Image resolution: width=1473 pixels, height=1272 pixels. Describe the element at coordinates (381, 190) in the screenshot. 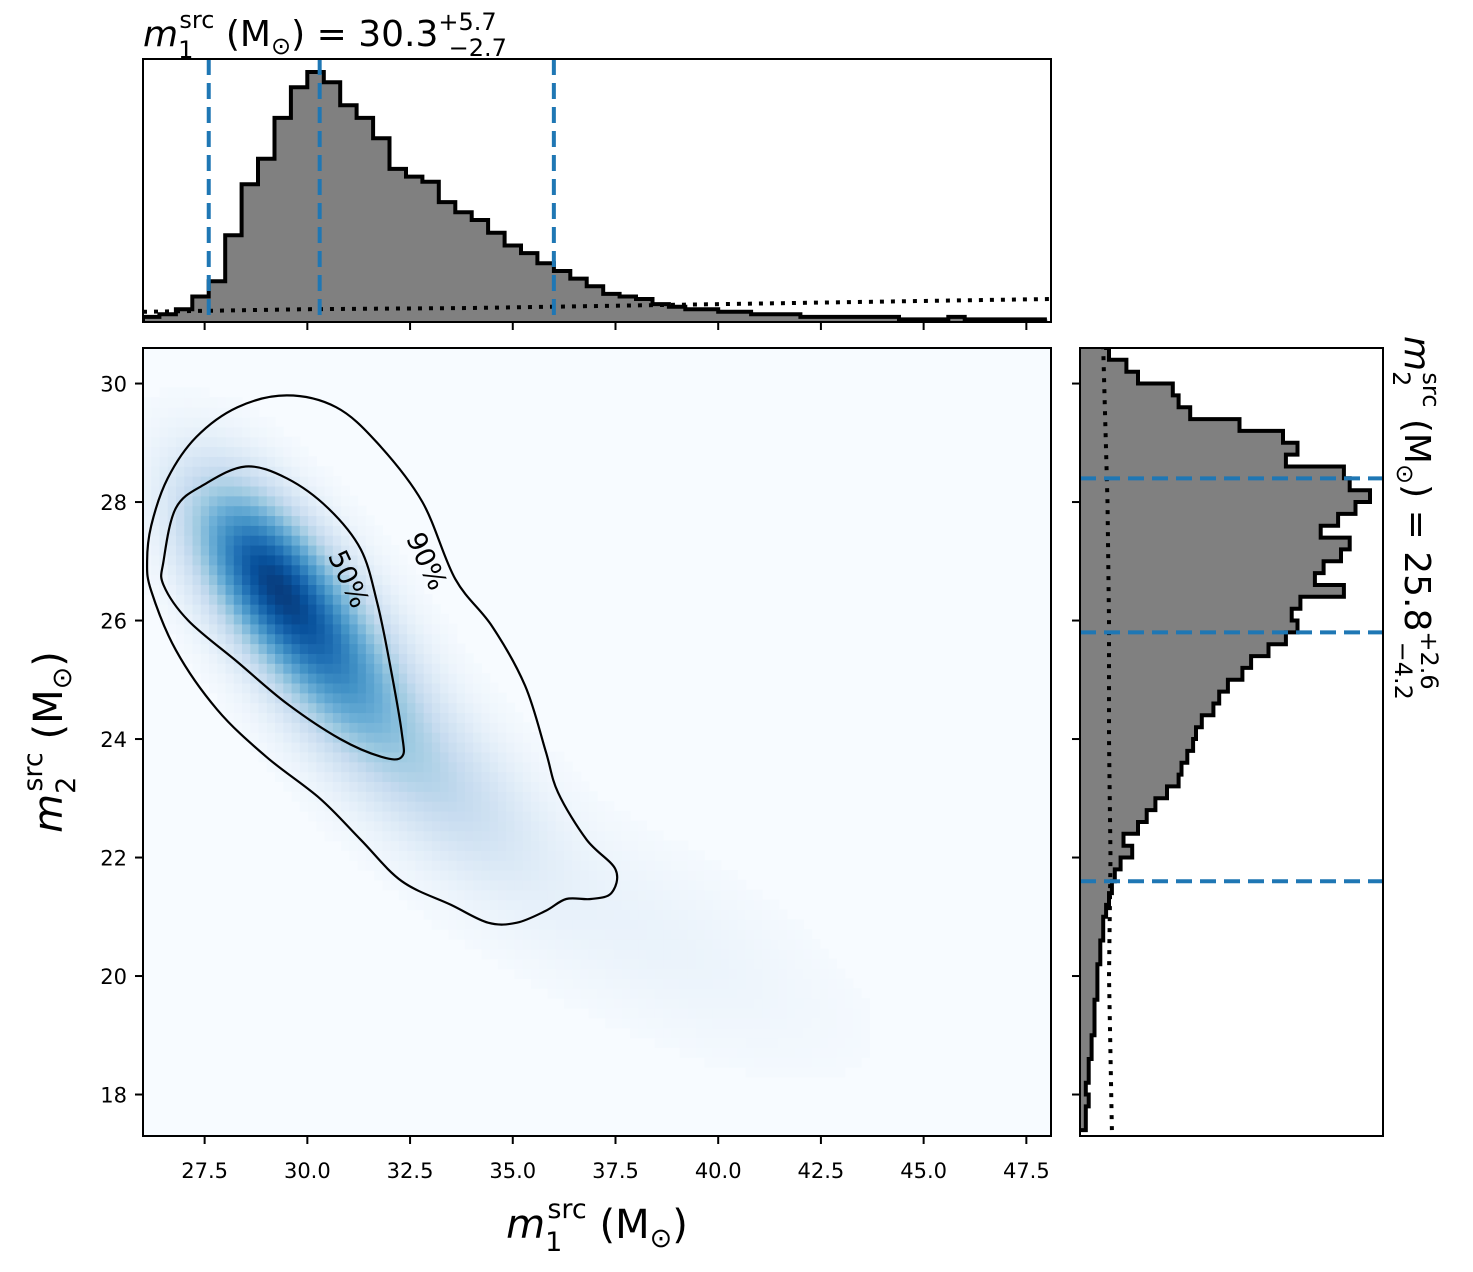

I see `m1-quantile-lines` at that location.